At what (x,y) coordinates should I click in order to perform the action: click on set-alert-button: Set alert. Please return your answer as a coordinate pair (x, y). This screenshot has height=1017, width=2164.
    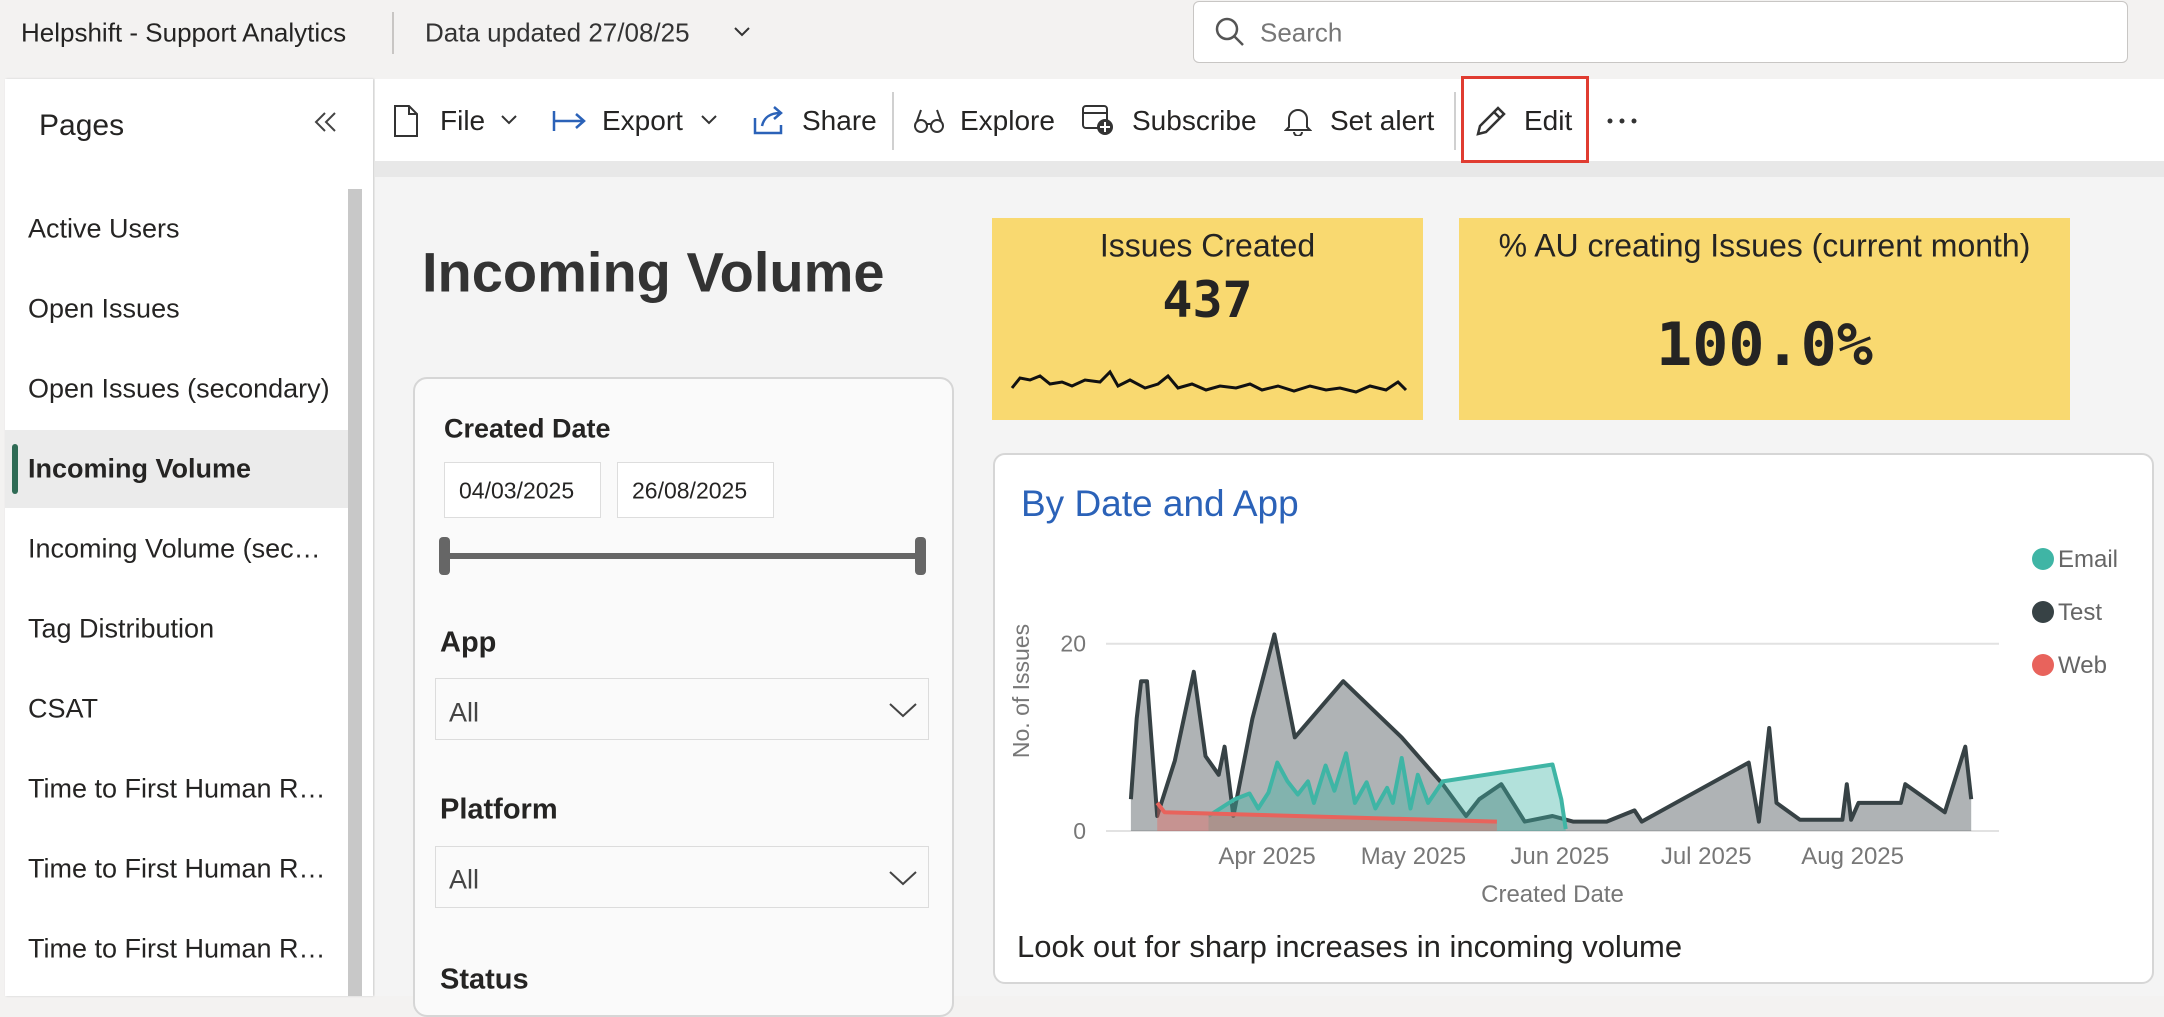
    Looking at the image, I should click on (1382, 120).